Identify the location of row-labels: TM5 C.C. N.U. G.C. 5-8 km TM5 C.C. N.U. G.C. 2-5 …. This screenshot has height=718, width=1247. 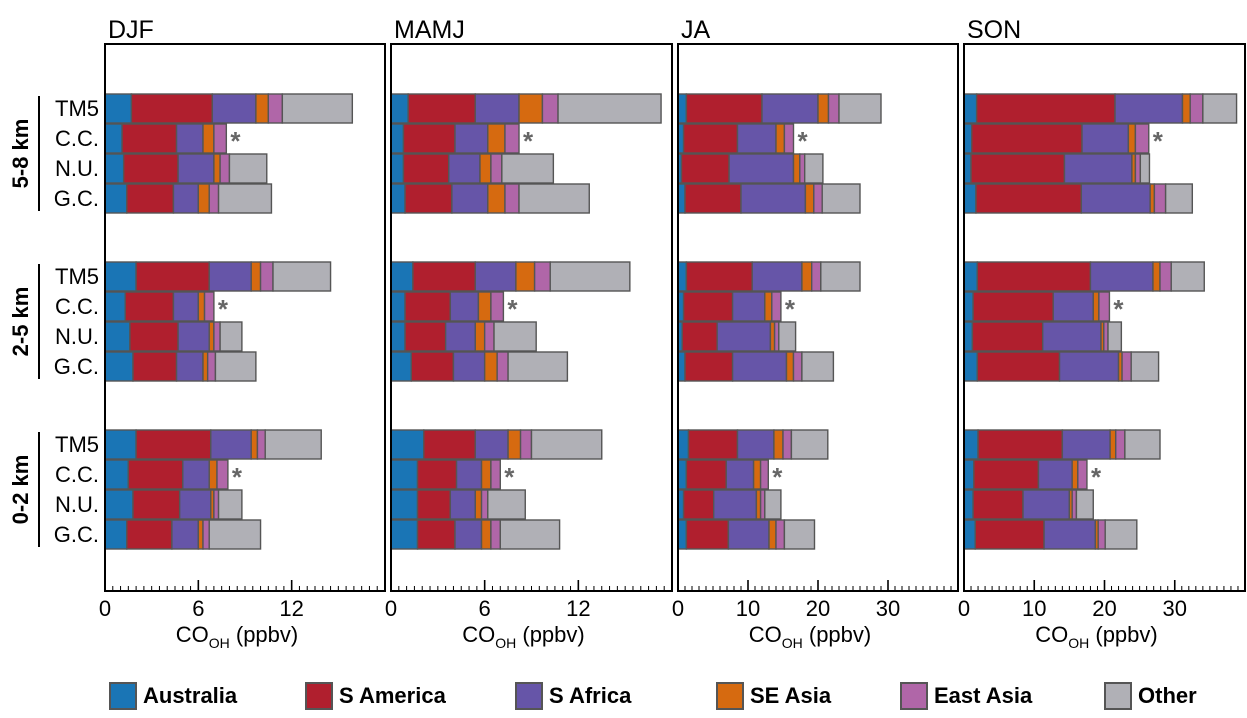
(53, 321).